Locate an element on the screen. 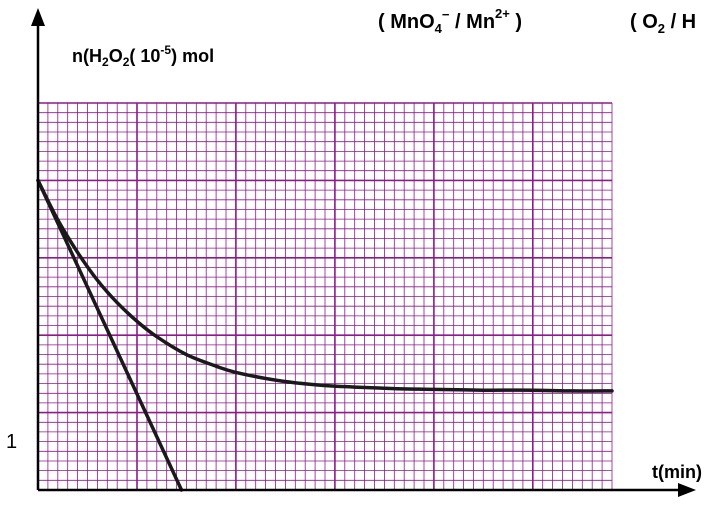 The width and height of the screenshot is (724, 524). x-axis-arrow-icon is located at coordinates (687, 490).